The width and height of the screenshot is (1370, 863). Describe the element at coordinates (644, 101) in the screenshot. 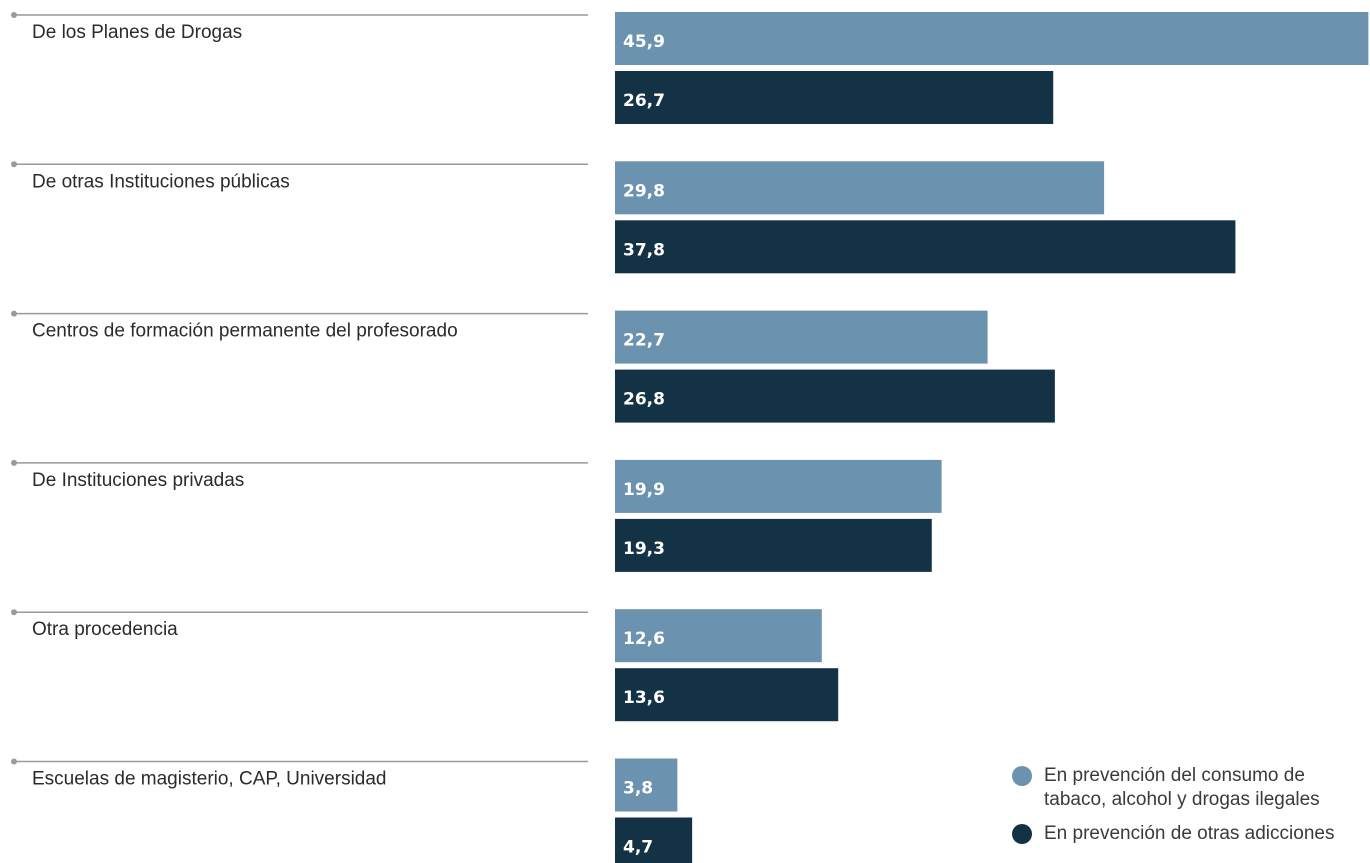

I see `bar-value-label: 26,7` at that location.